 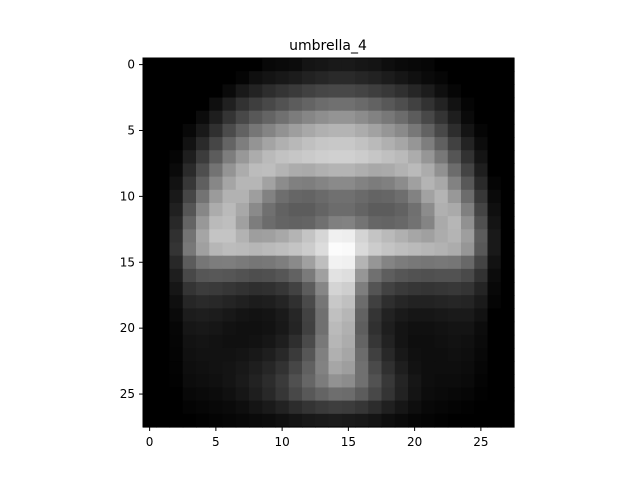 I want to click on x-tick-label: 20, so click(x=414, y=442).